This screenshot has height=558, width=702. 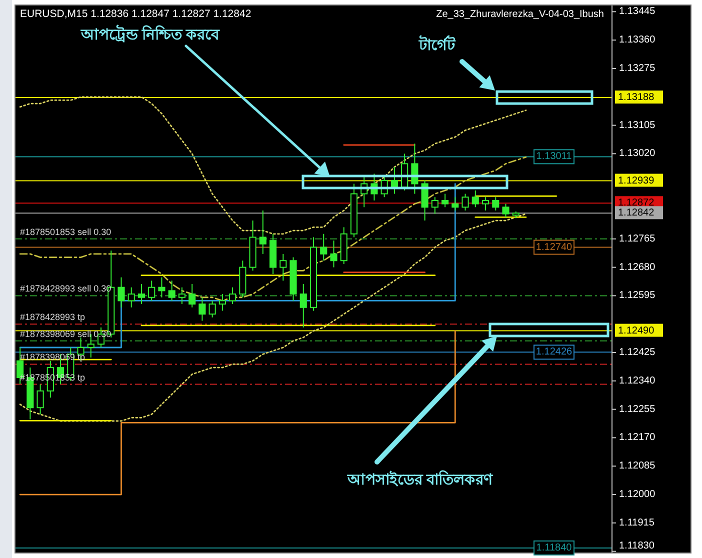 What do you see at coordinates (636, 98) in the screenshot?
I see `ref-line-label: 1.13188` at bounding box center [636, 98].